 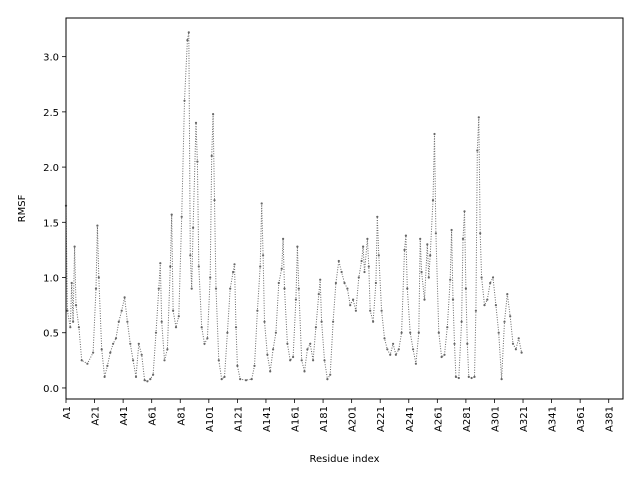 What do you see at coordinates (67, 412) in the screenshot?
I see `x-tick-label: A1` at bounding box center [67, 412].